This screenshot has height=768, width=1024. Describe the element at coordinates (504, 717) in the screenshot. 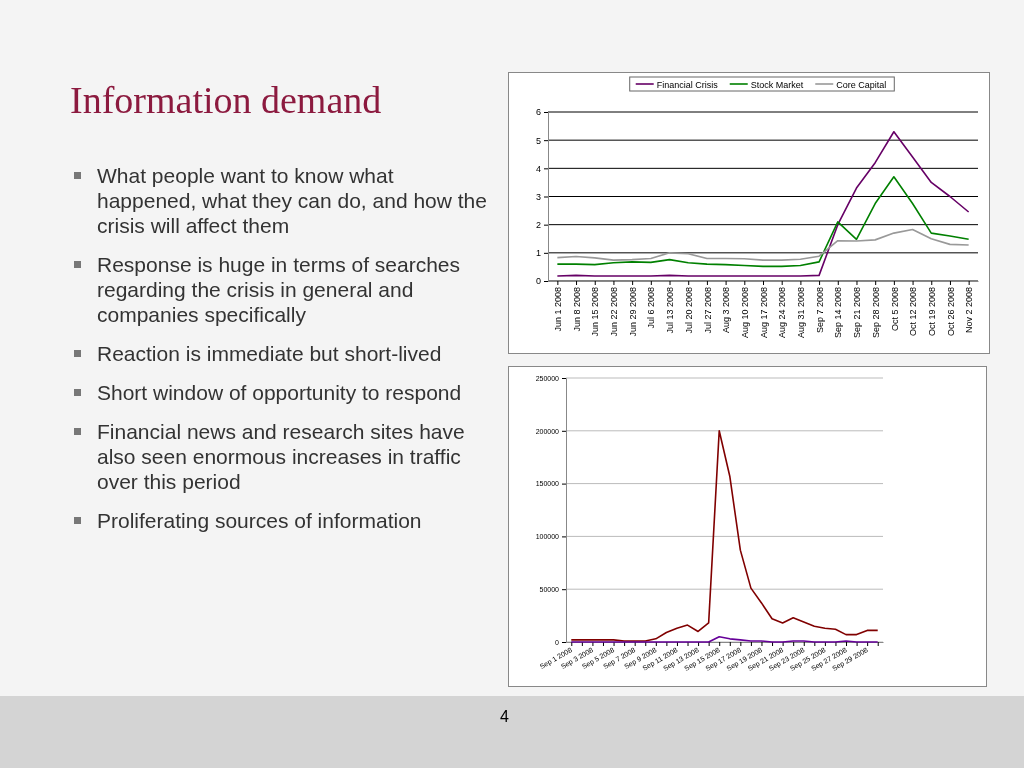

I see `text: 4` at that location.